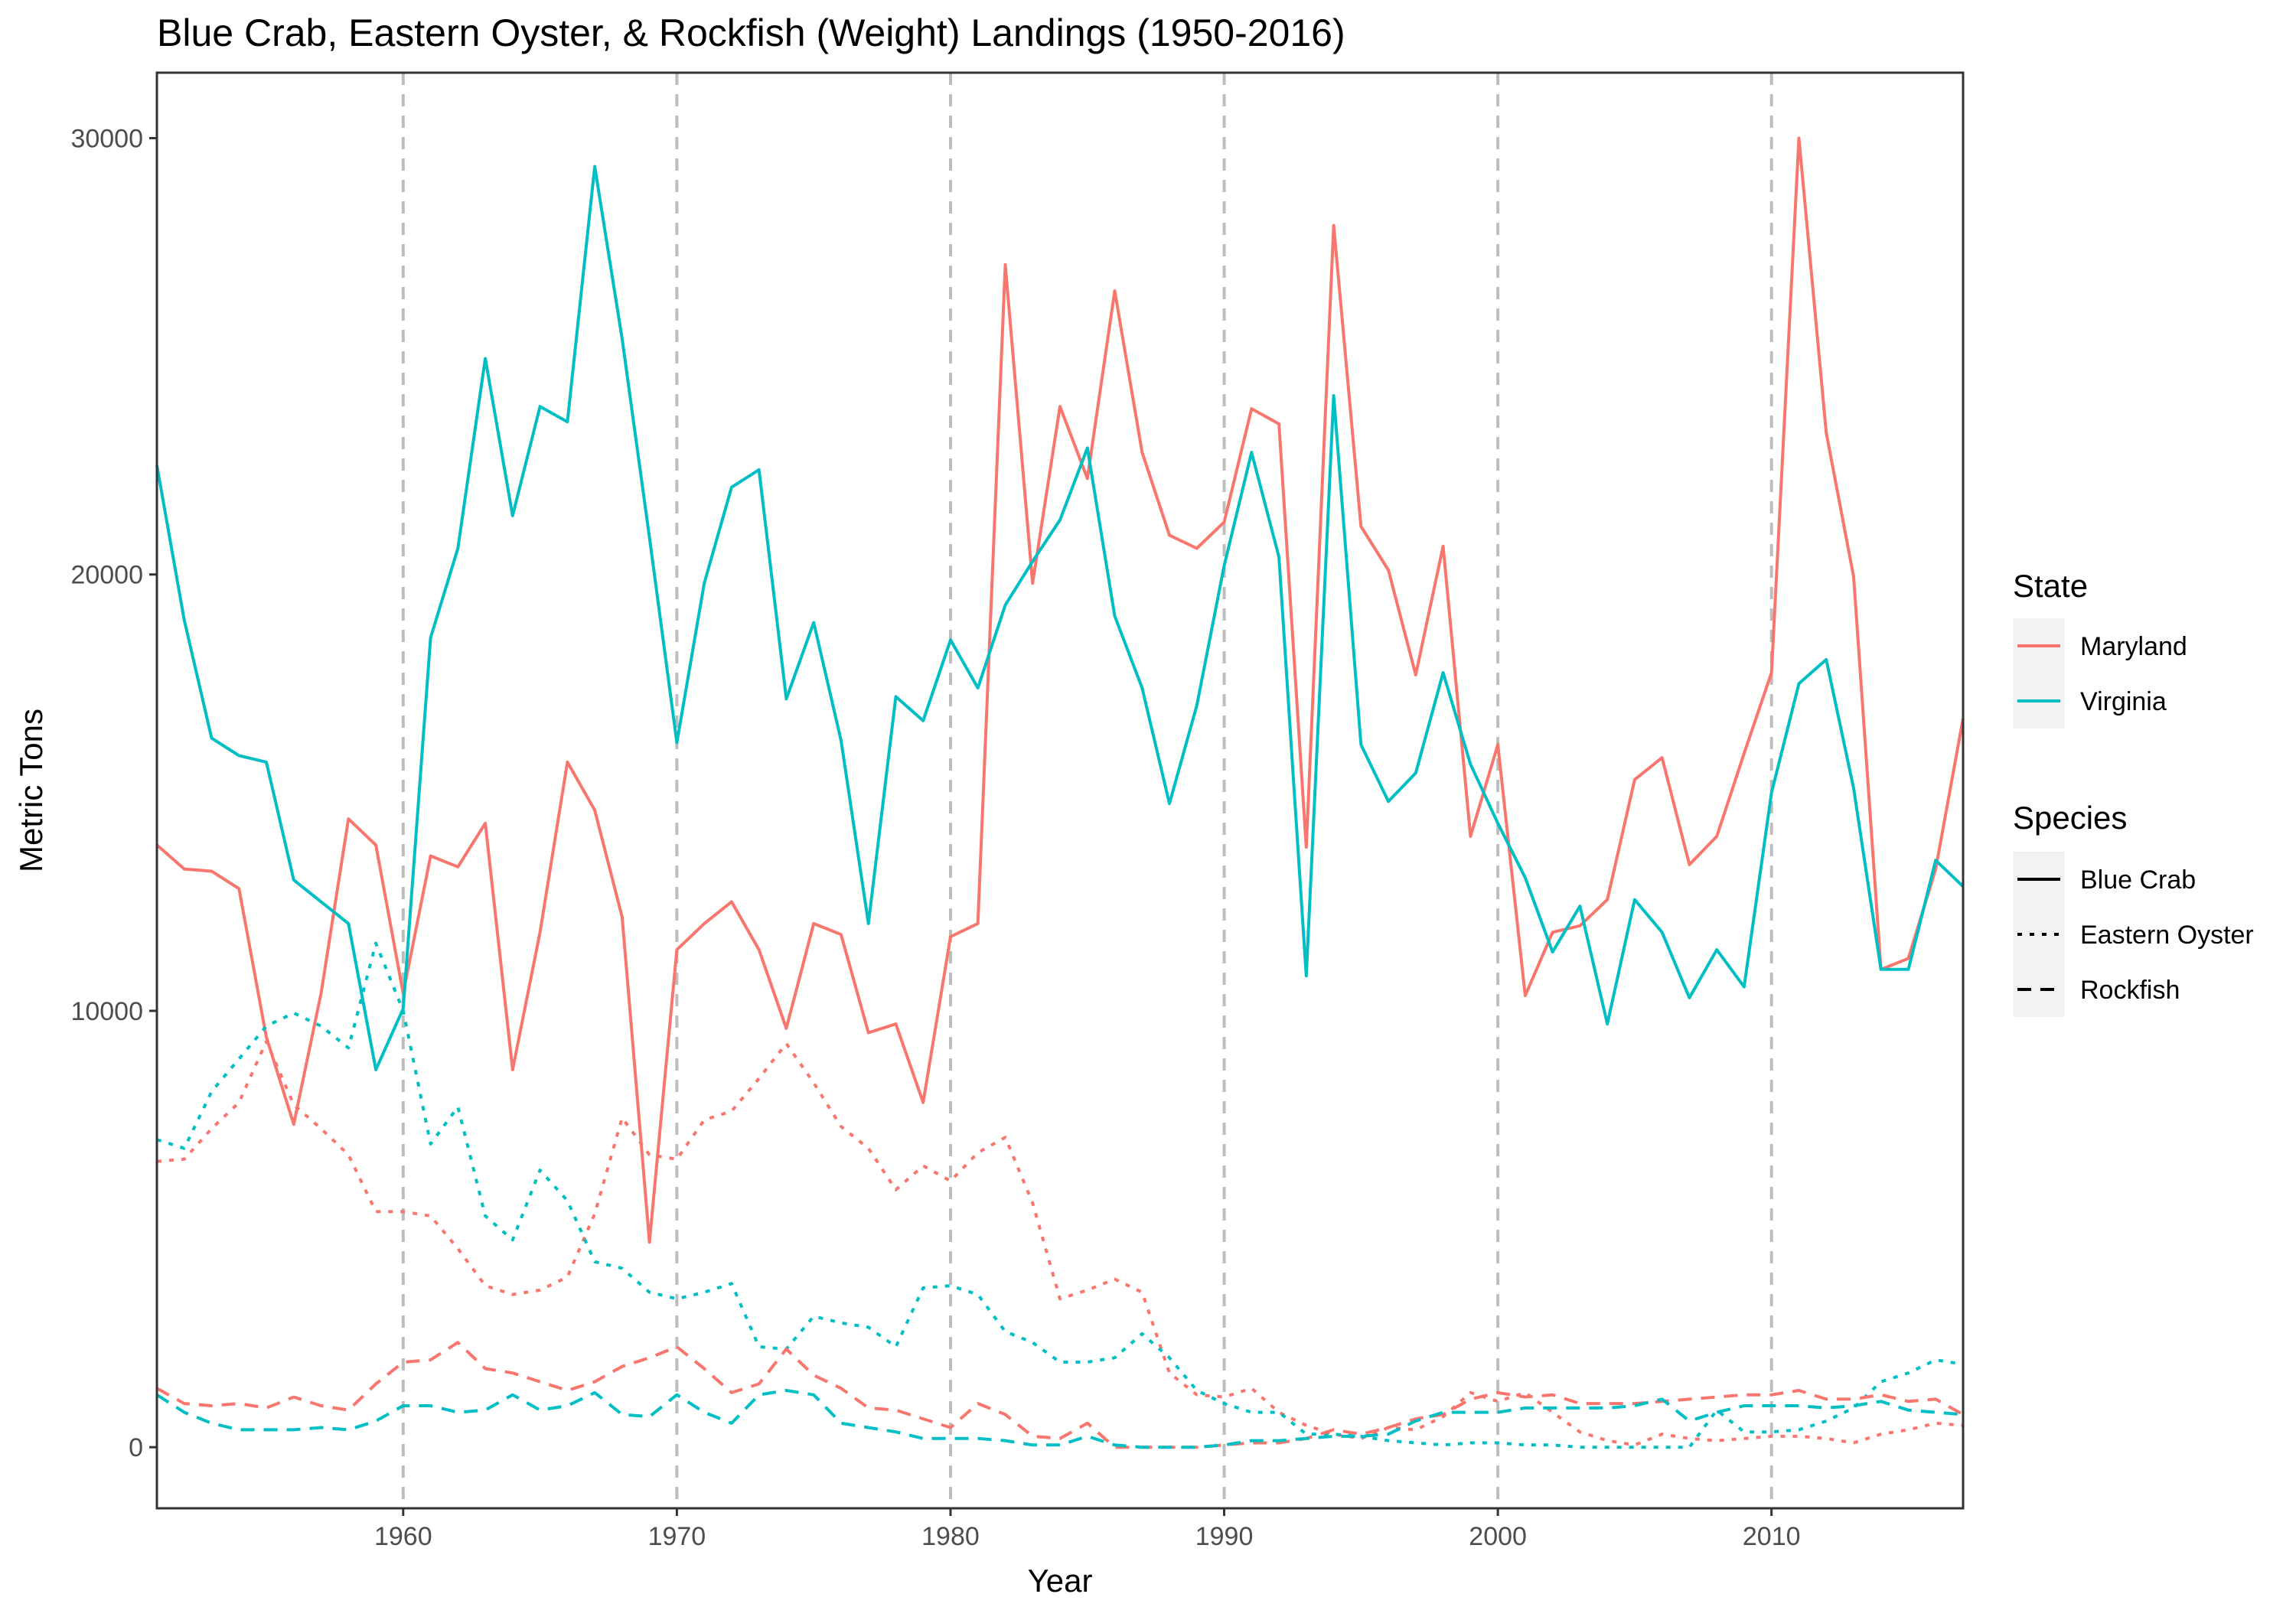 The image size is (2296, 1607). What do you see at coordinates (2138, 880) in the screenshot?
I see `legend-label-blue-crab: Blue Crab` at bounding box center [2138, 880].